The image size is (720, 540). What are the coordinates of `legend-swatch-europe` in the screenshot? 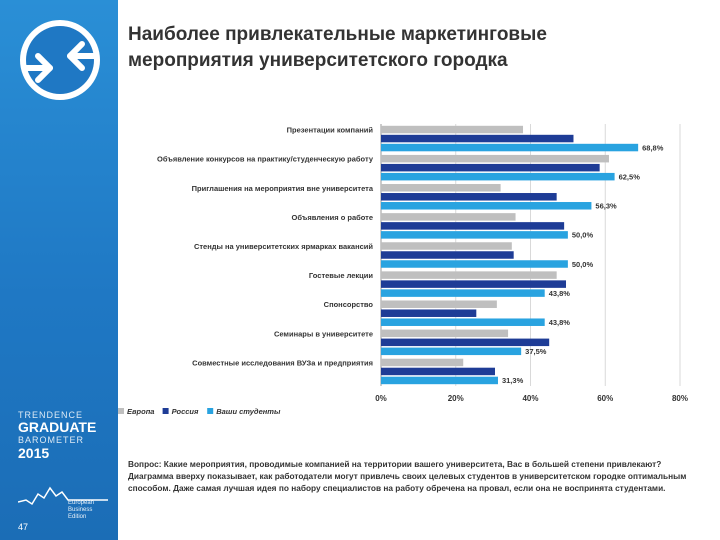 It's located at (121, 411).